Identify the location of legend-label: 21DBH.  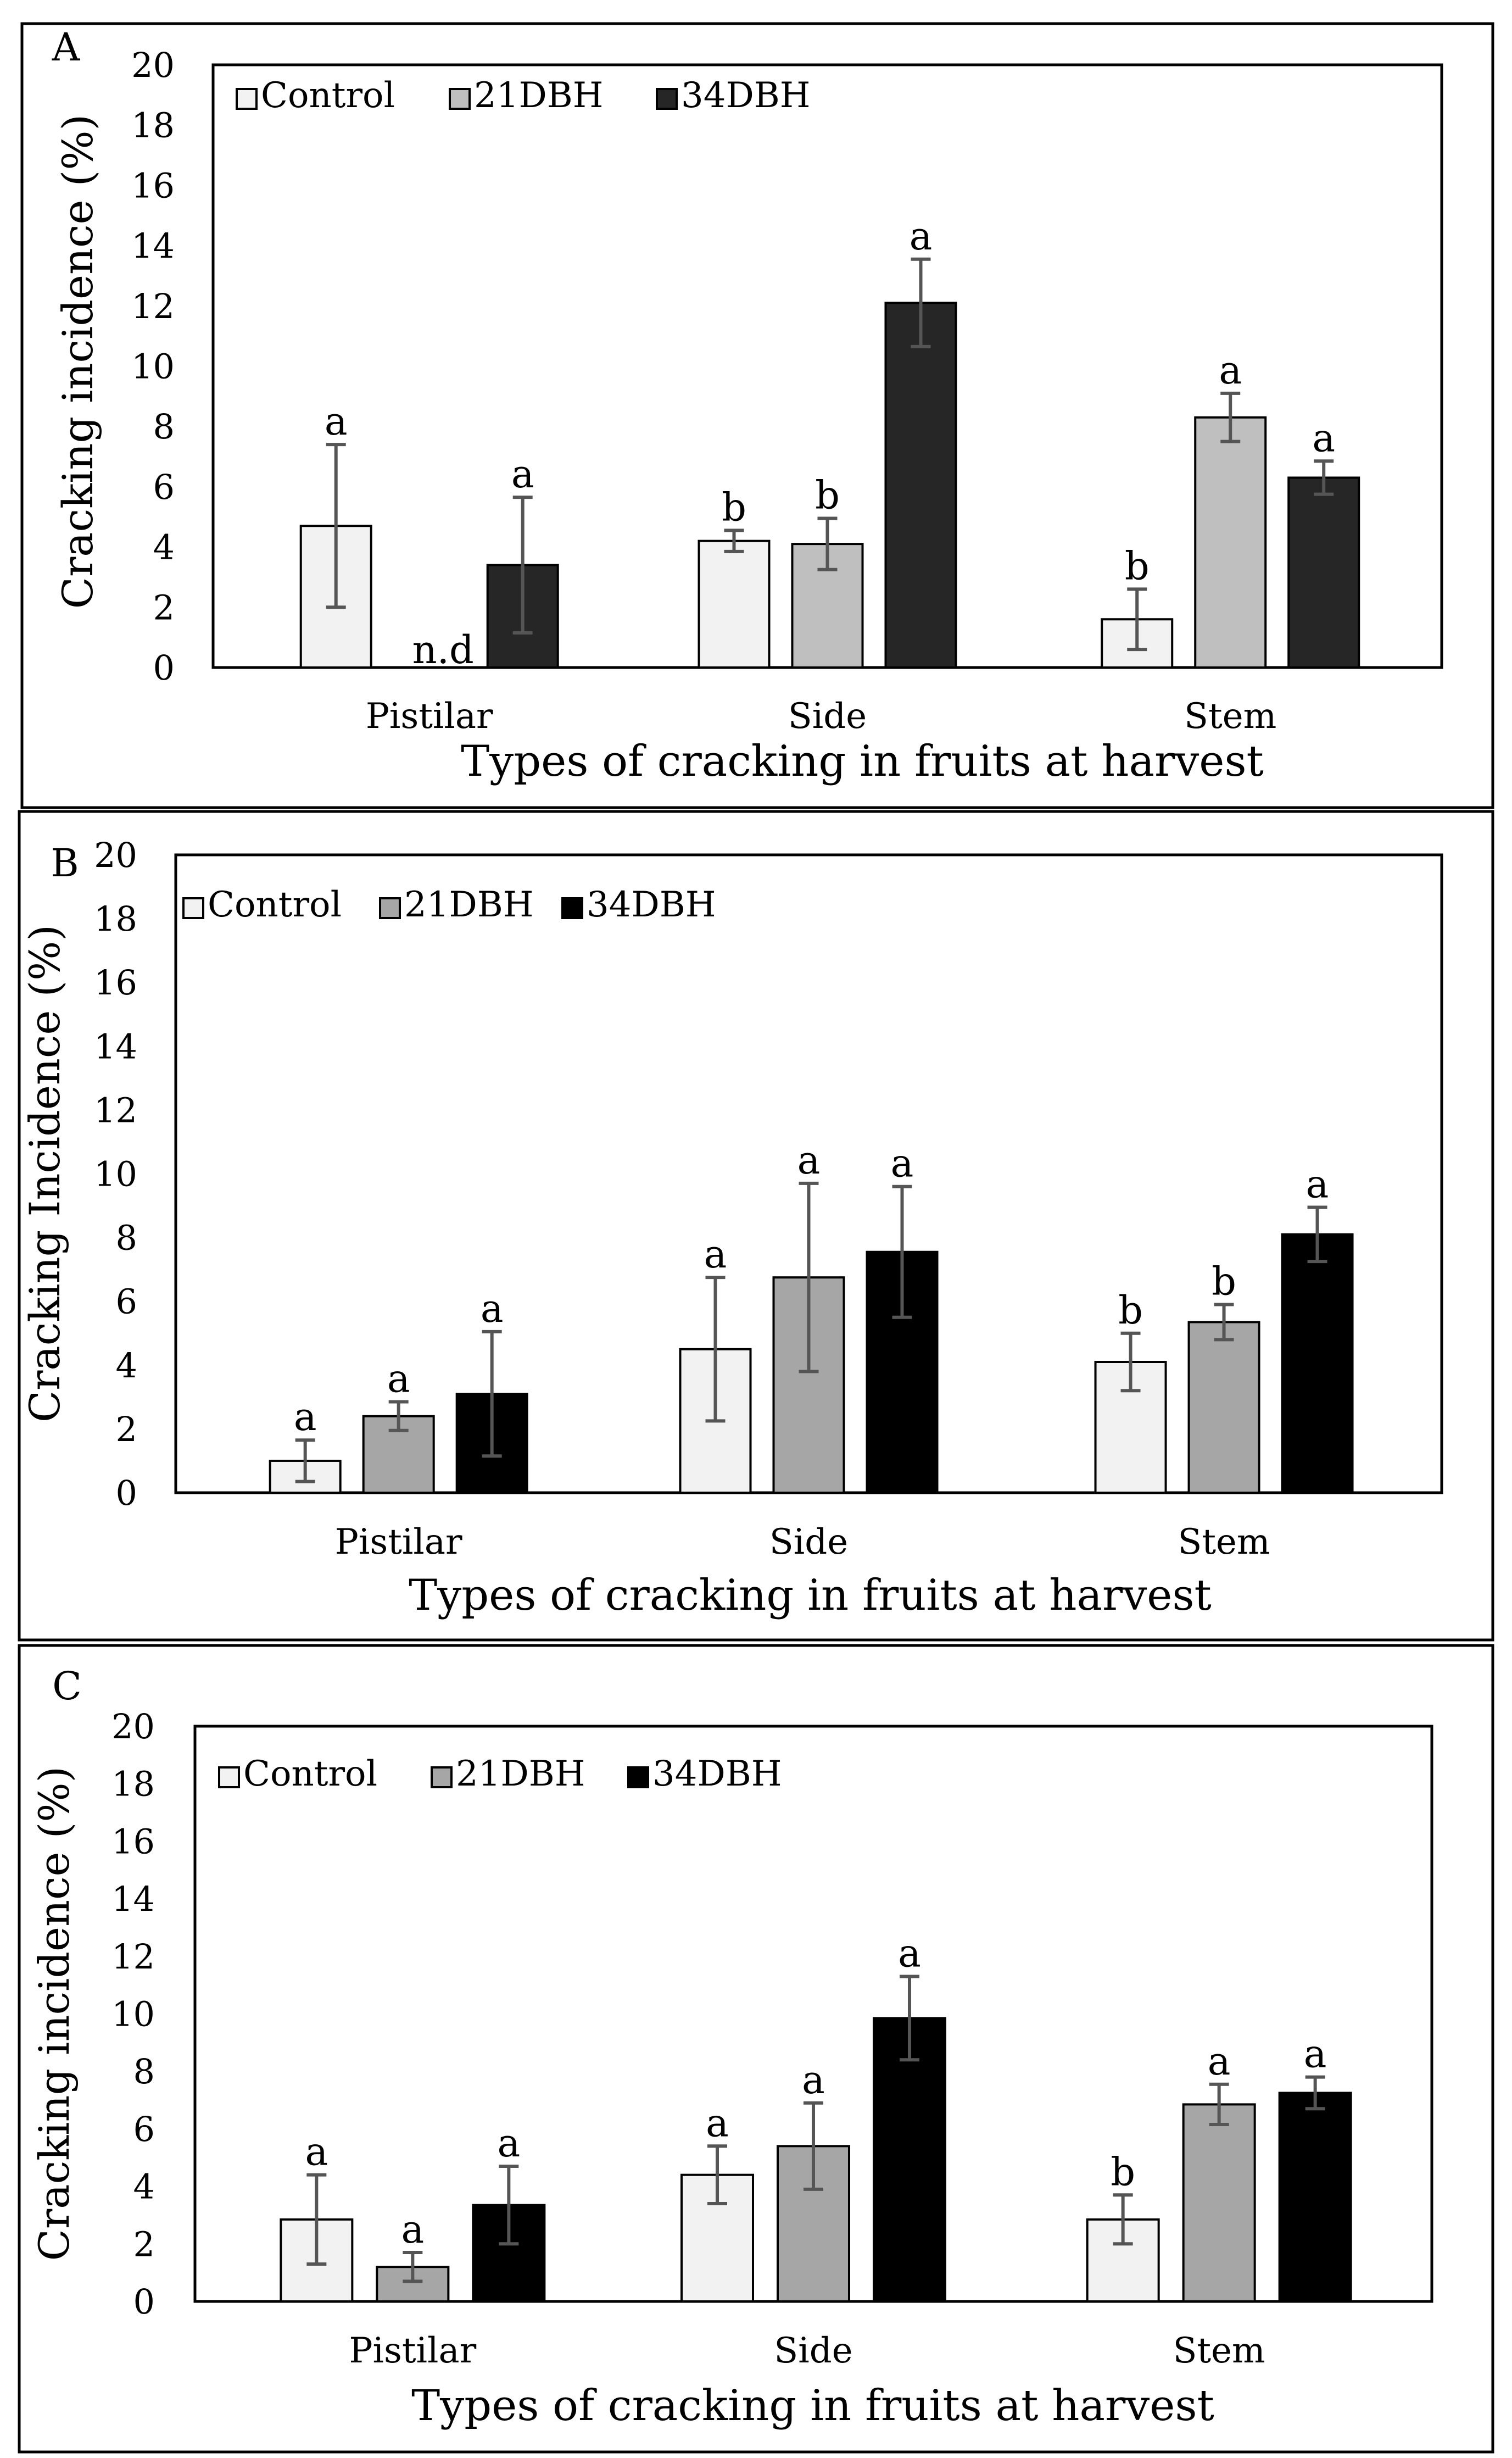
(539, 95).